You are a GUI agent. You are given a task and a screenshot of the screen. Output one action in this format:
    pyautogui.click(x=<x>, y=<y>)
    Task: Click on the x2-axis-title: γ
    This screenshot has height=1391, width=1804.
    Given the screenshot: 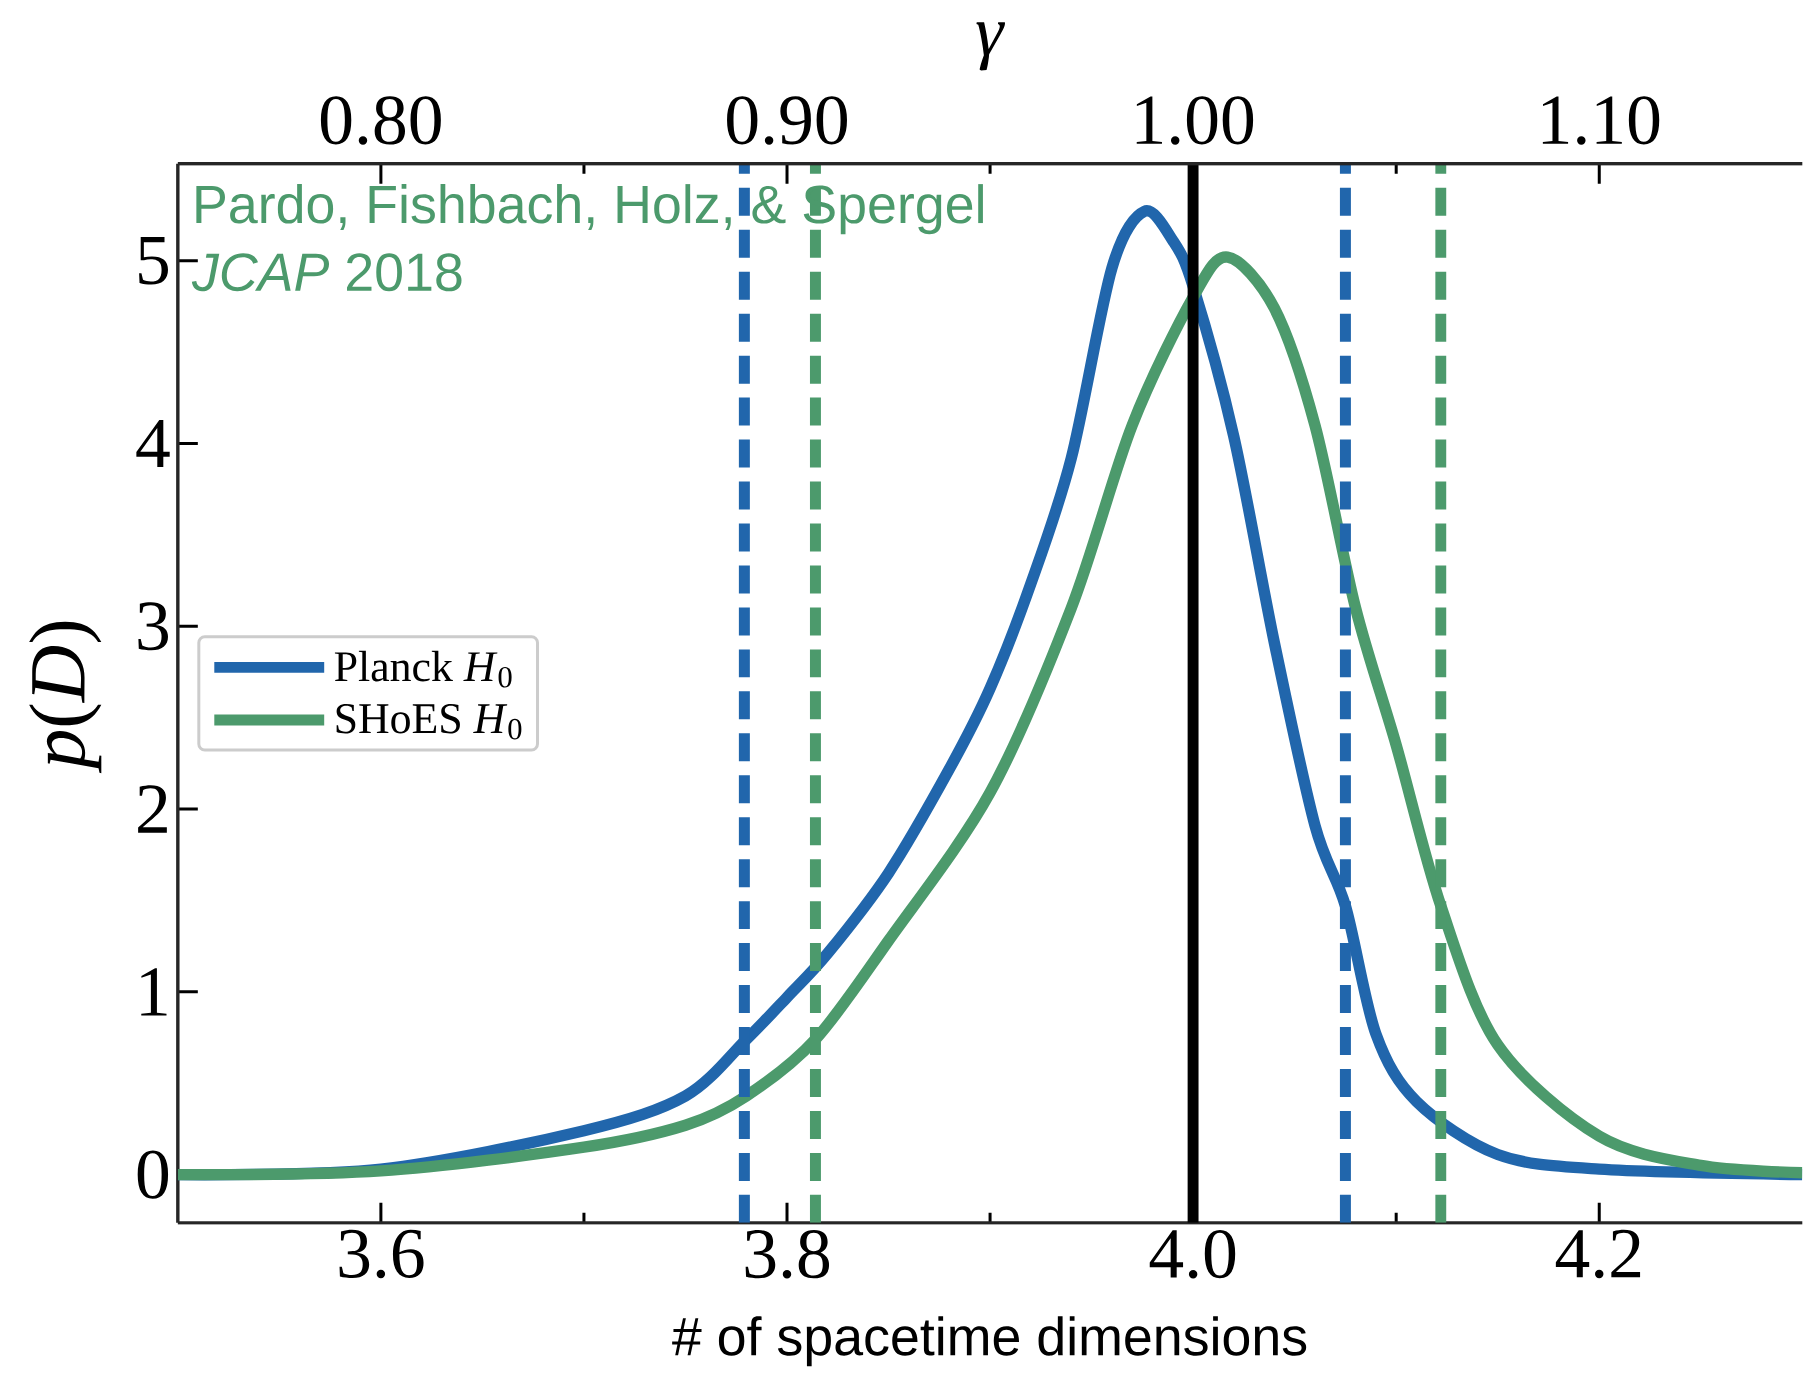 What is the action you would take?
    pyautogui.click(x=990, y=46)
    